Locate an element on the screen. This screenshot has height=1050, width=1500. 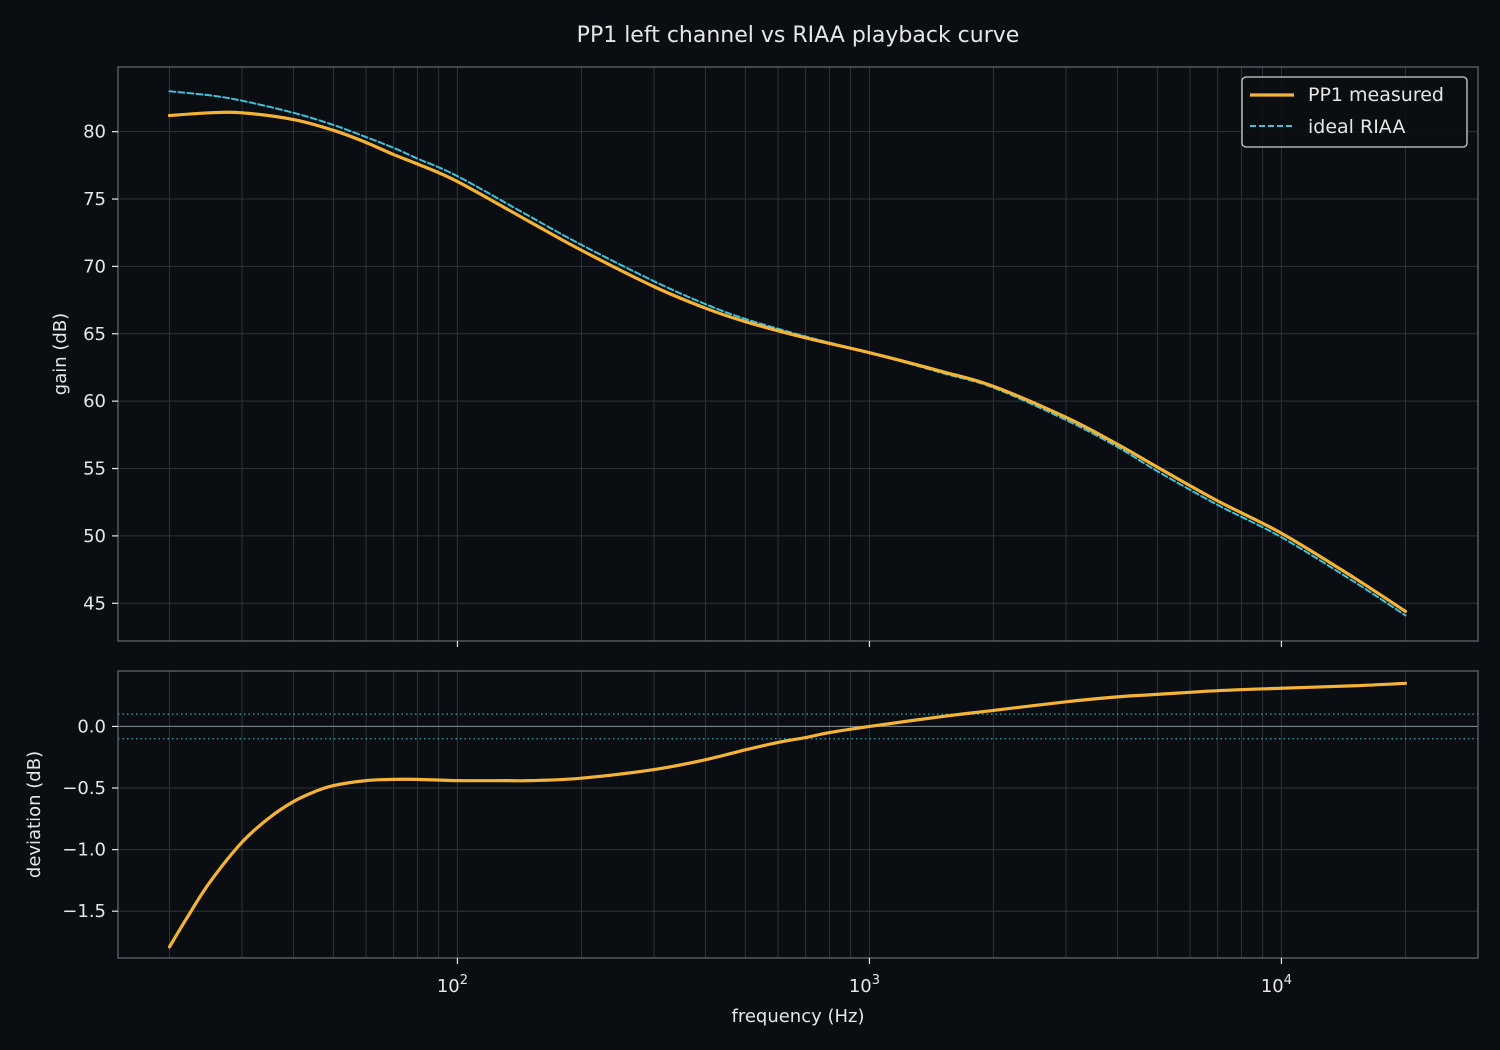
legend-box is located at coordinates (1354, 112).